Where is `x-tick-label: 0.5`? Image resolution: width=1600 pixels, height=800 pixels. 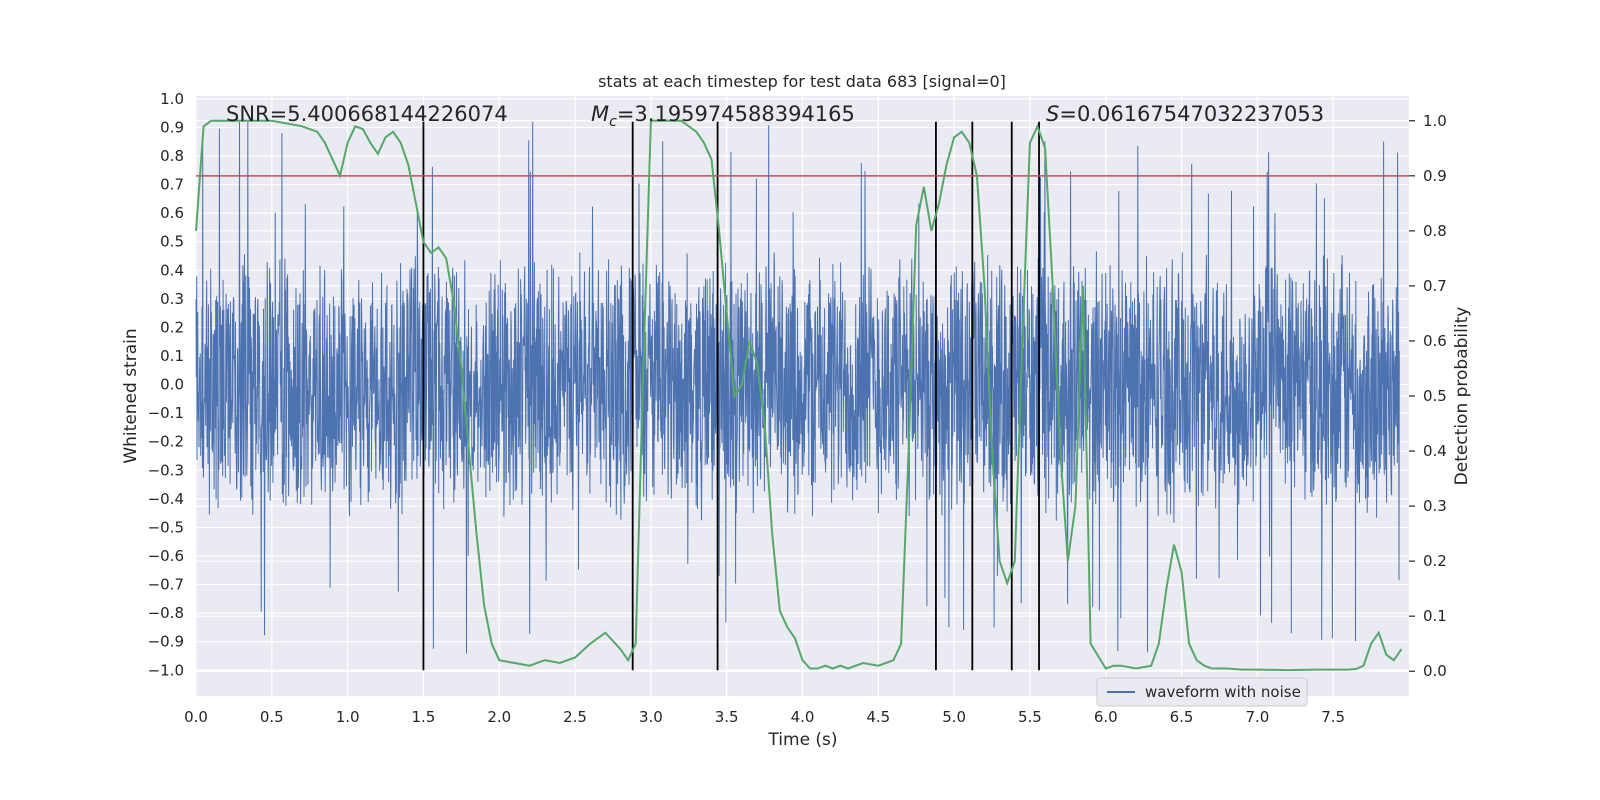
x-tick-label: 0.5 is located at coordinates (272, 717).